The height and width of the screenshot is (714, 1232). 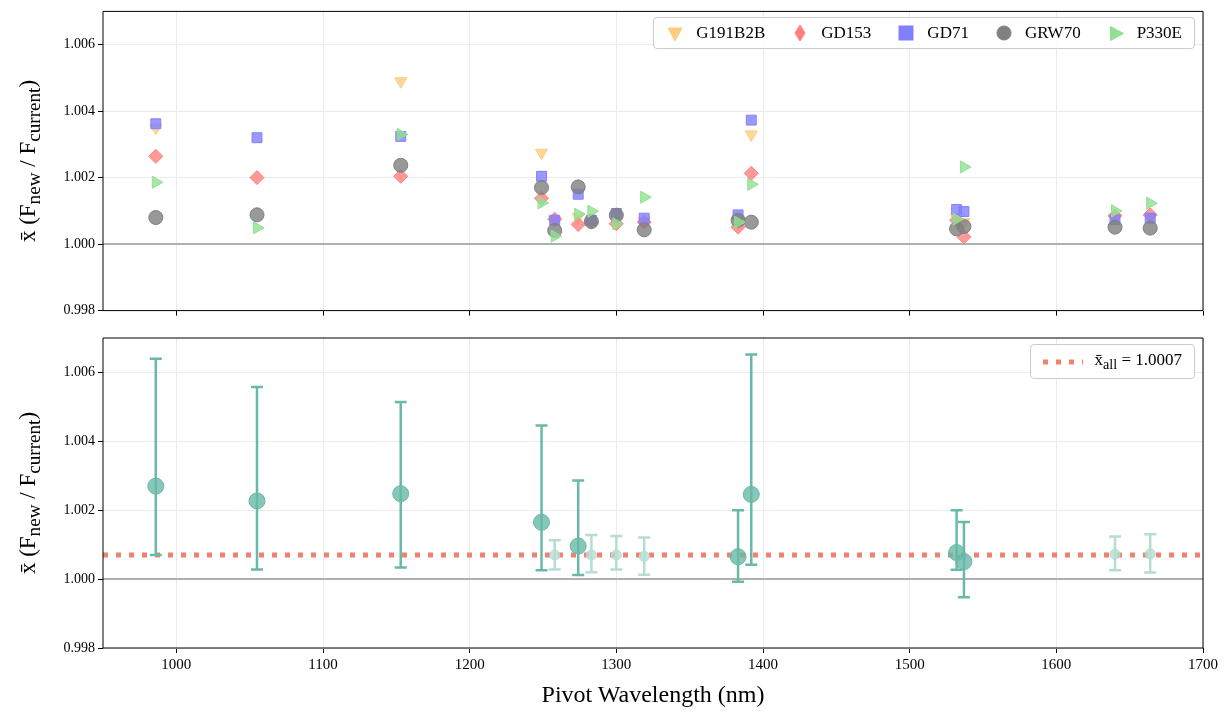 I want to click on x-tick-label: 1700, so click(x=1203, y=663).